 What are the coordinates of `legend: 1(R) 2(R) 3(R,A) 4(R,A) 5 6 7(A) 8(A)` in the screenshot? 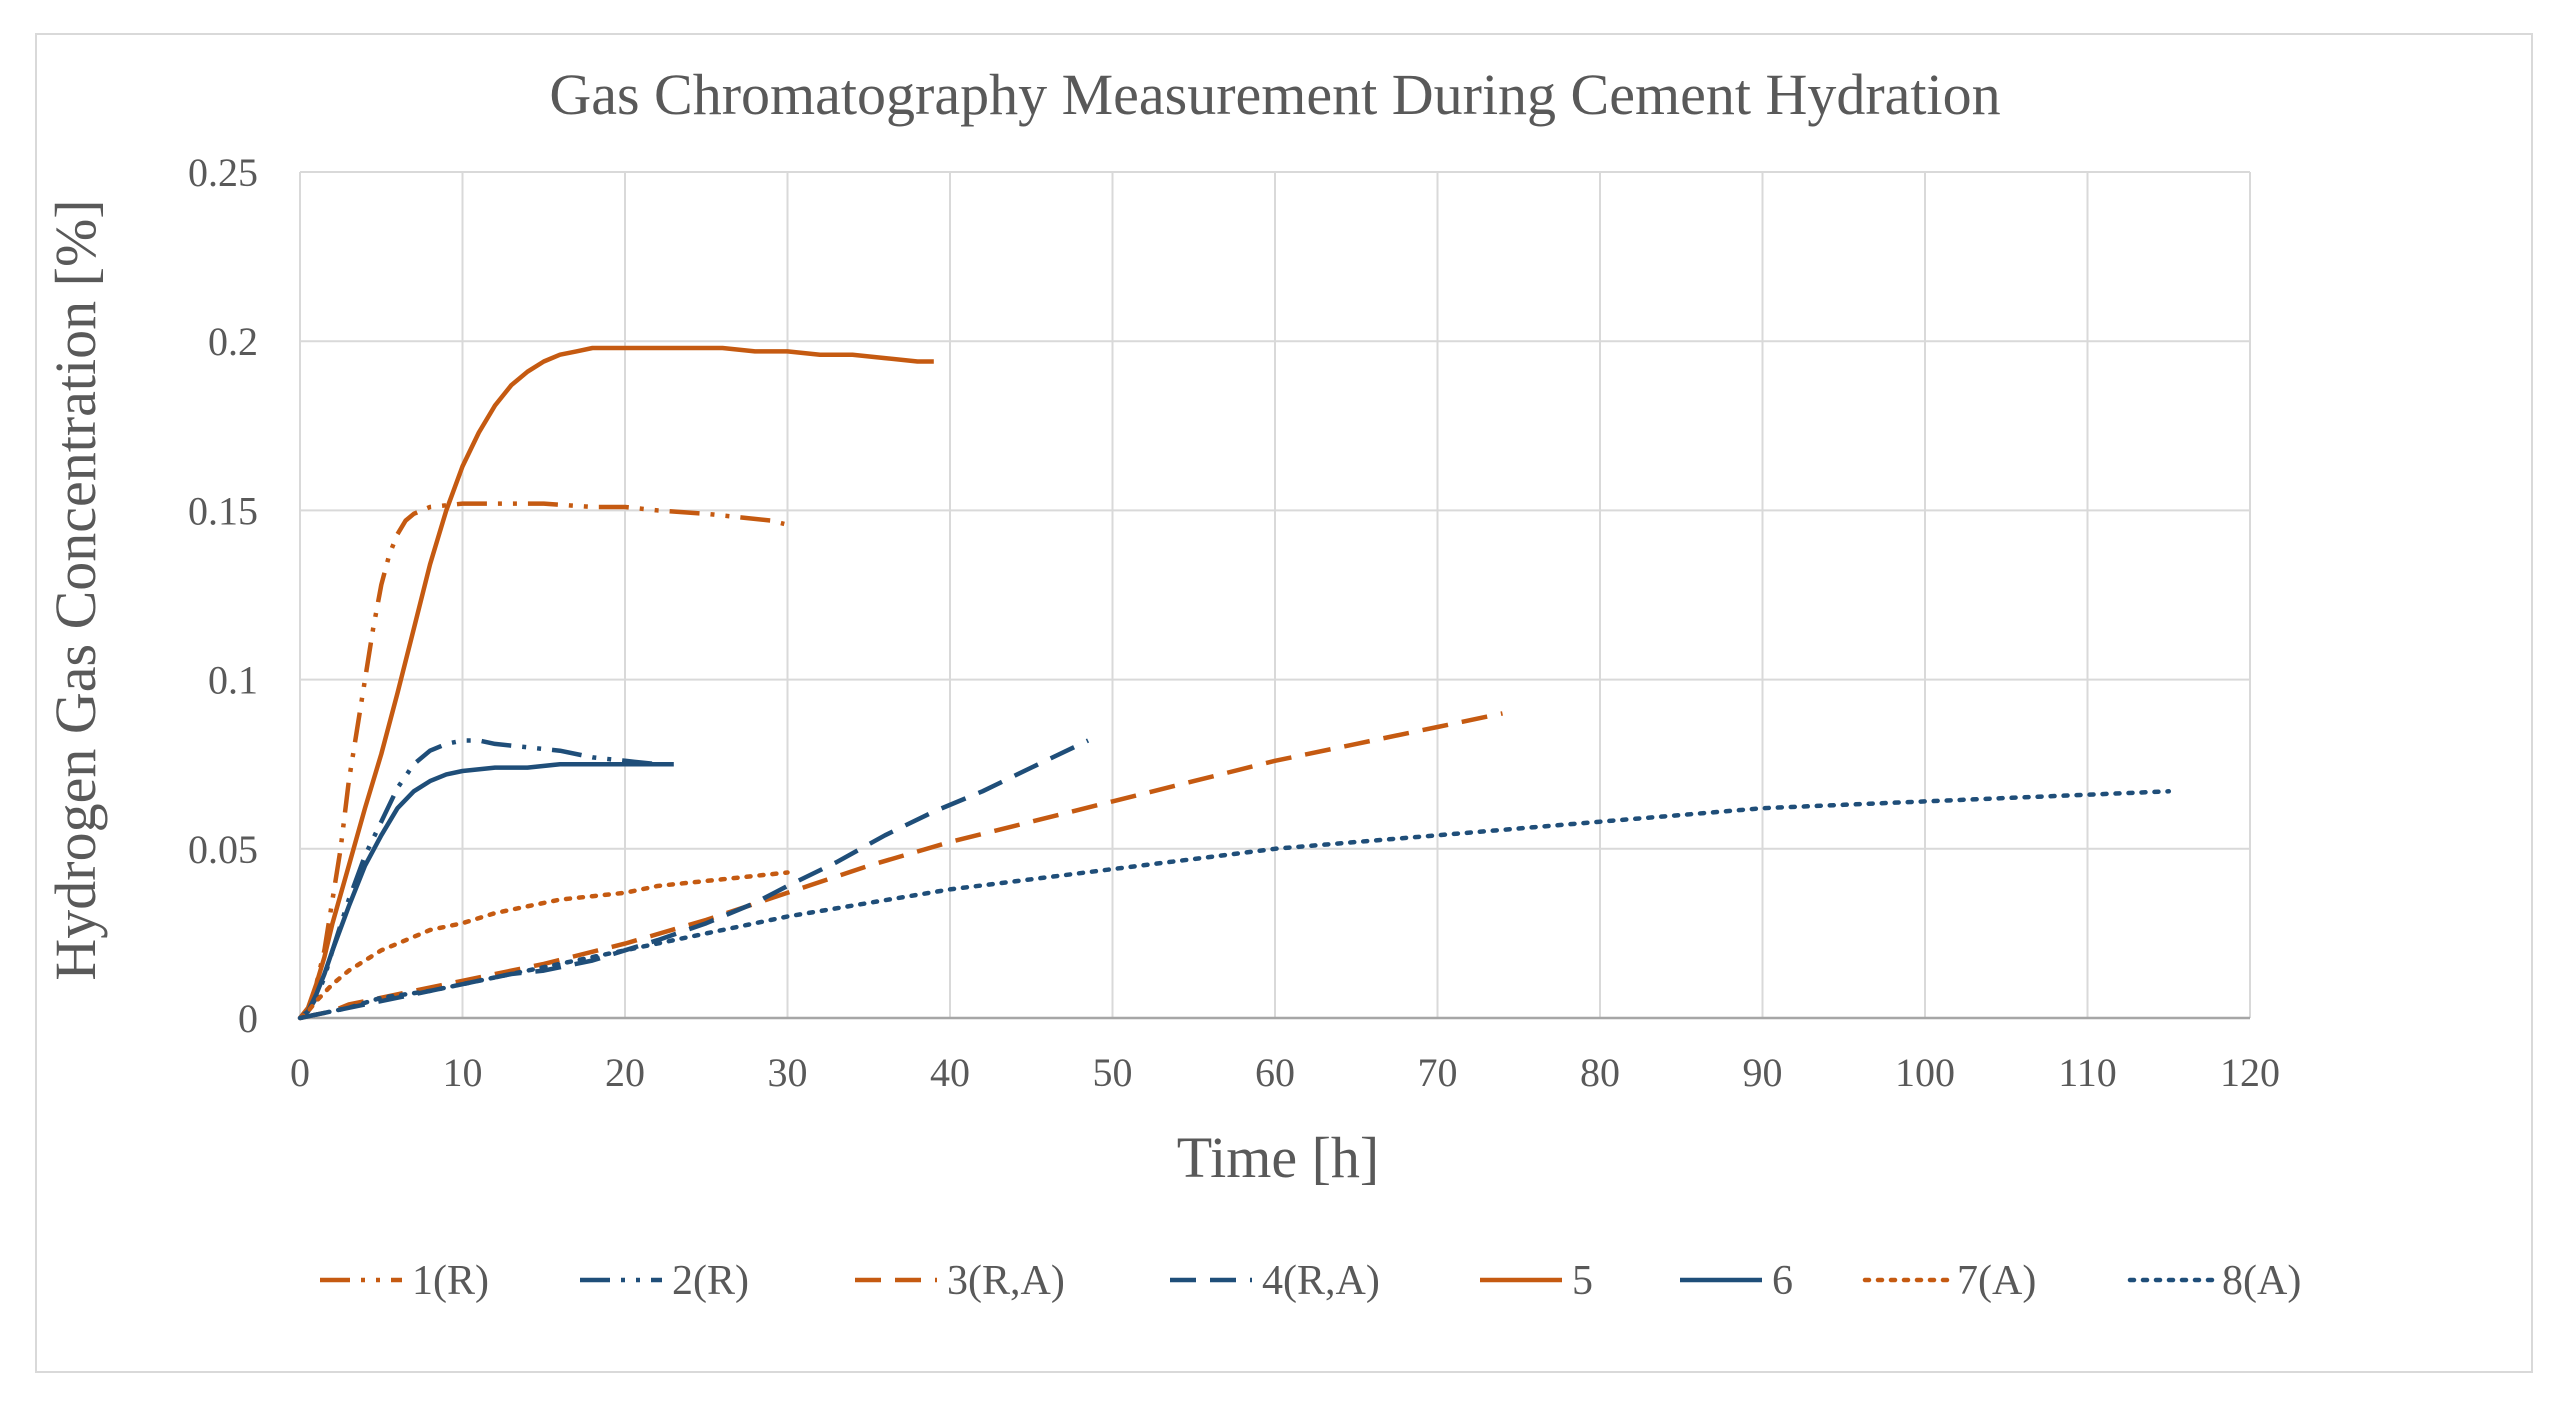 It's located at (1310, 1281).